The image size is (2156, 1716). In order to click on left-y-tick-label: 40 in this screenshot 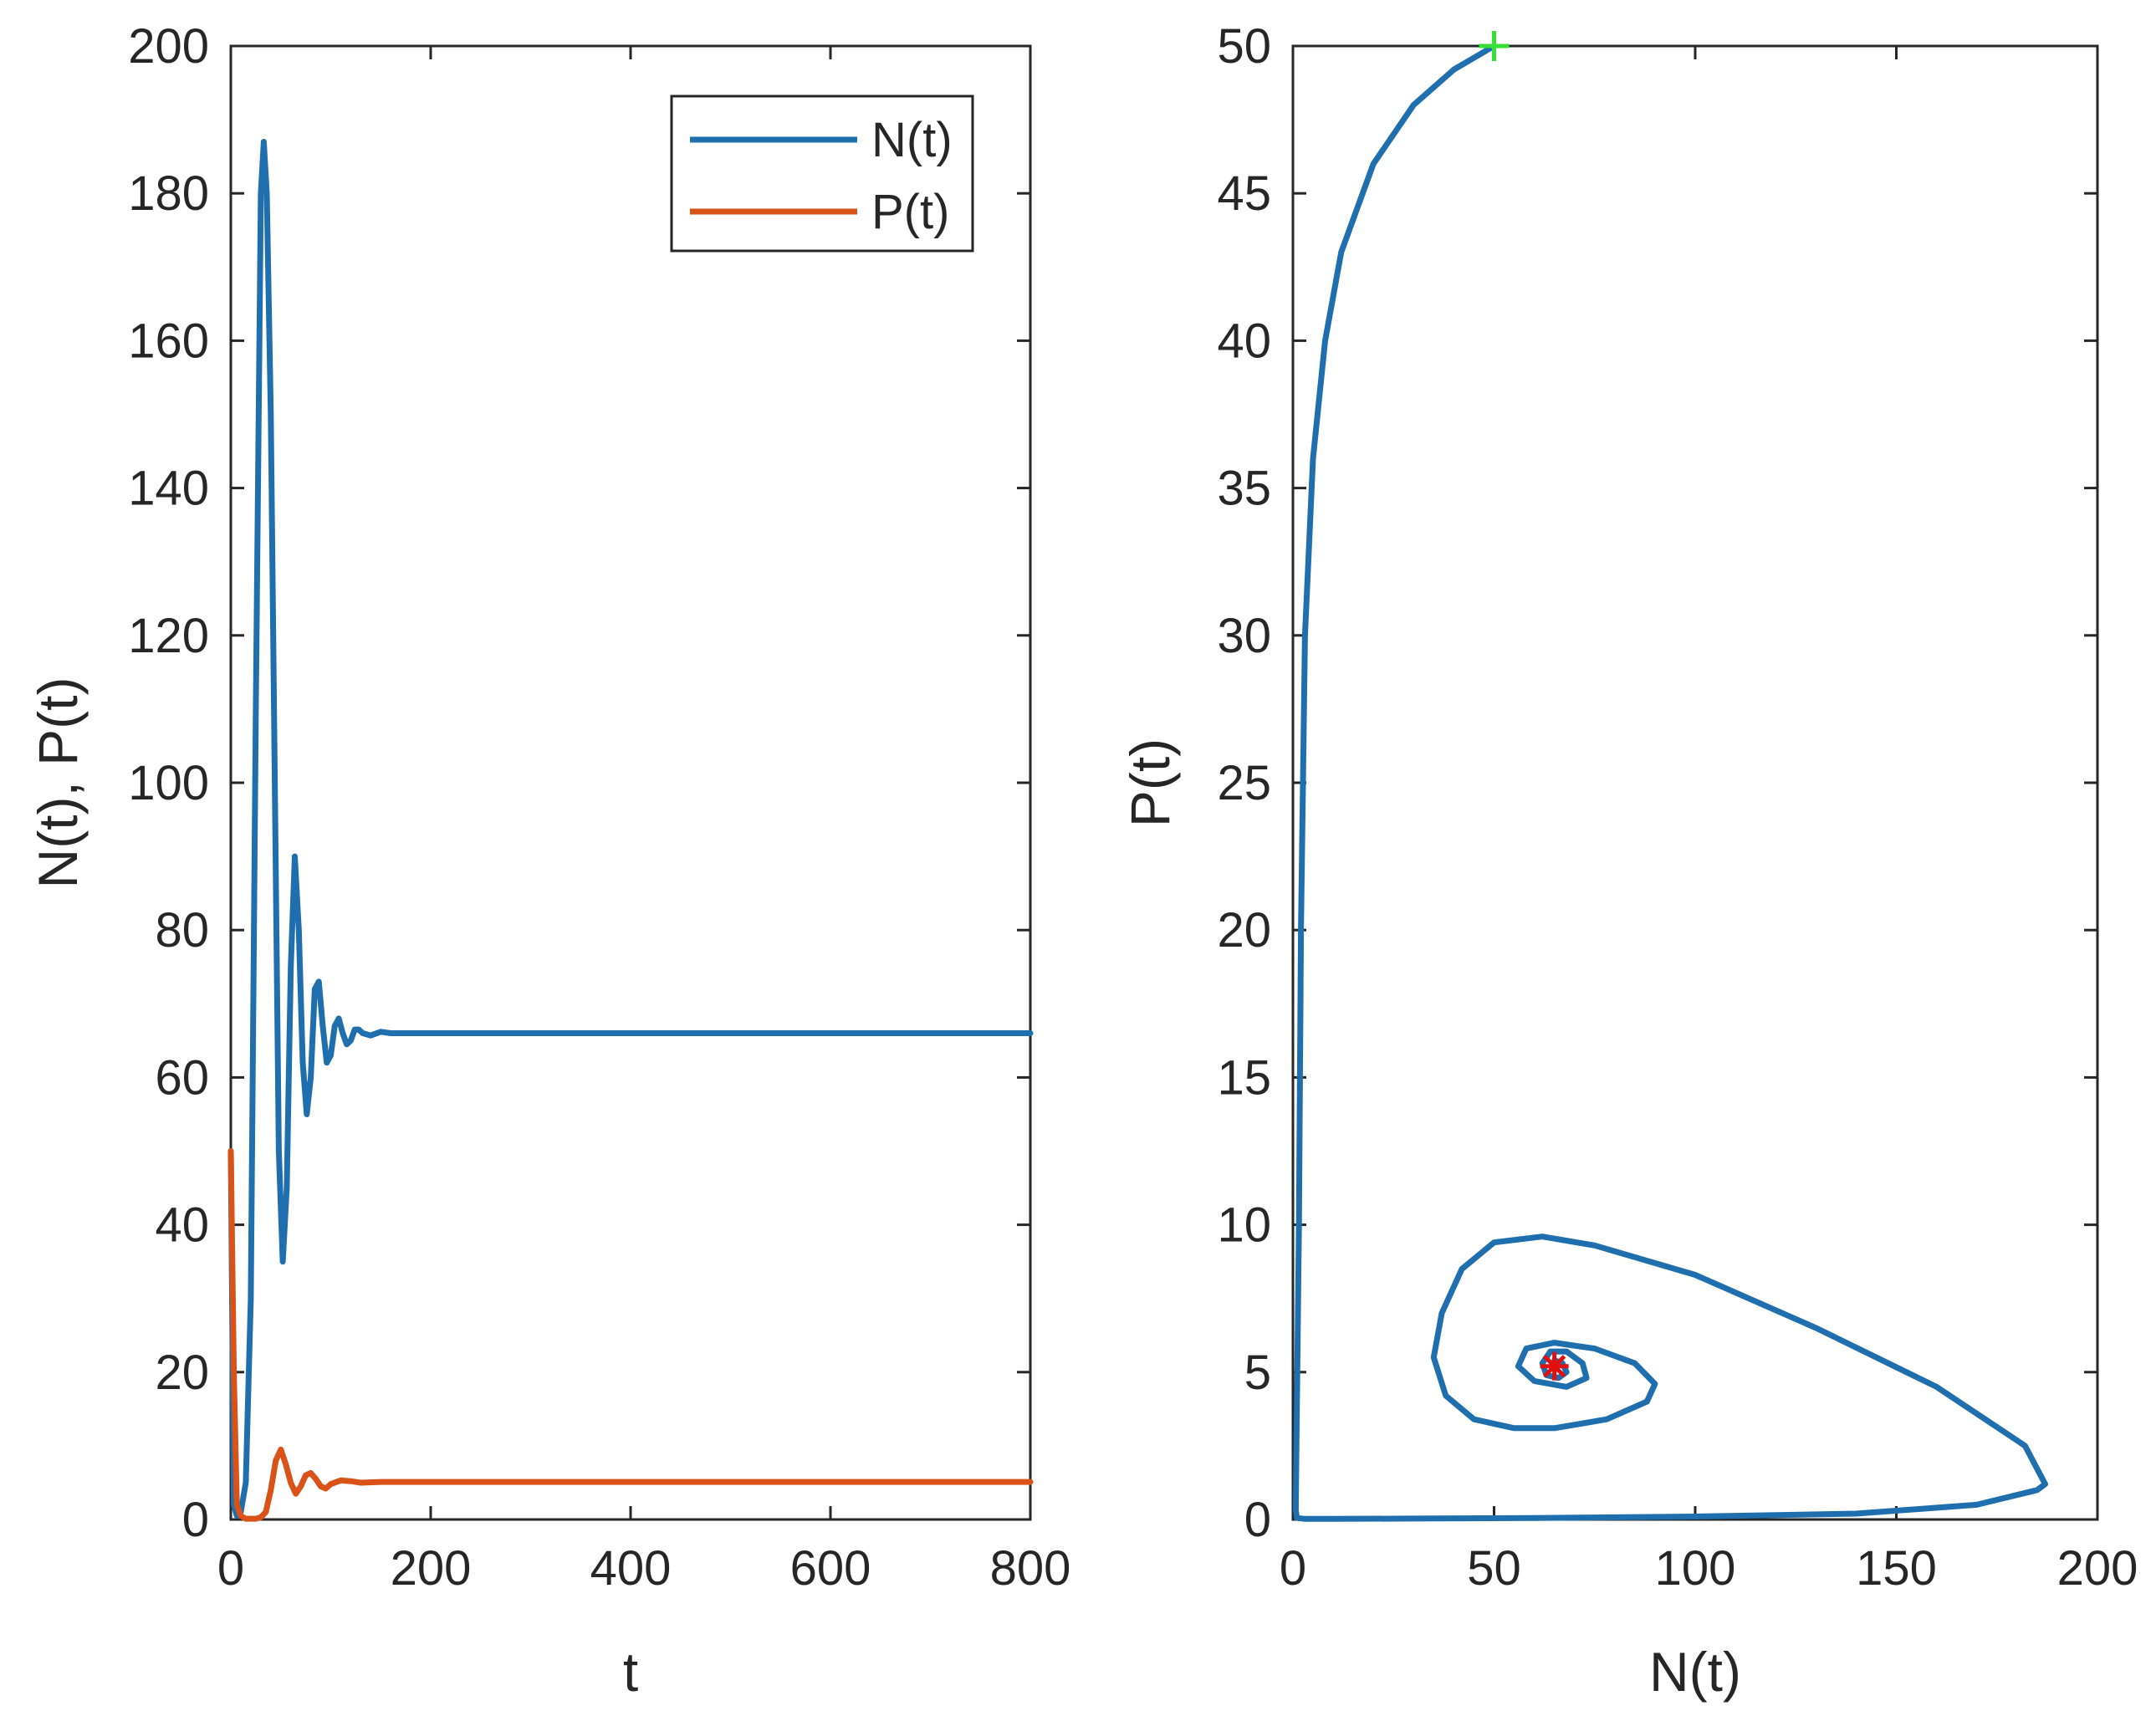, I will do `click(182, 1225)`.